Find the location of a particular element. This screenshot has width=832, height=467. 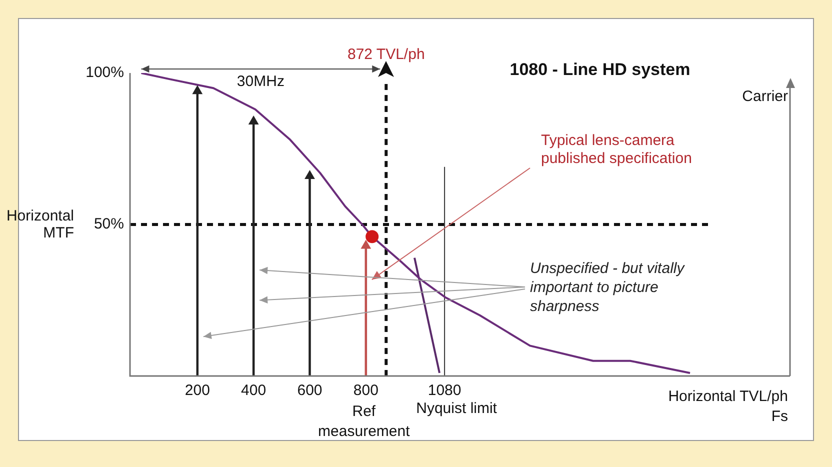

y-axis-title: Horizontal MTF is located at coordinates (40, 225).